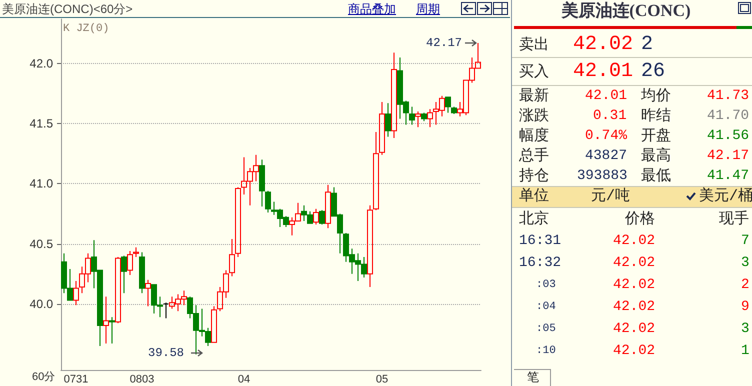 This screenshot has width=752, height=386. I want to click on text: 41.47, so click(728, 176).